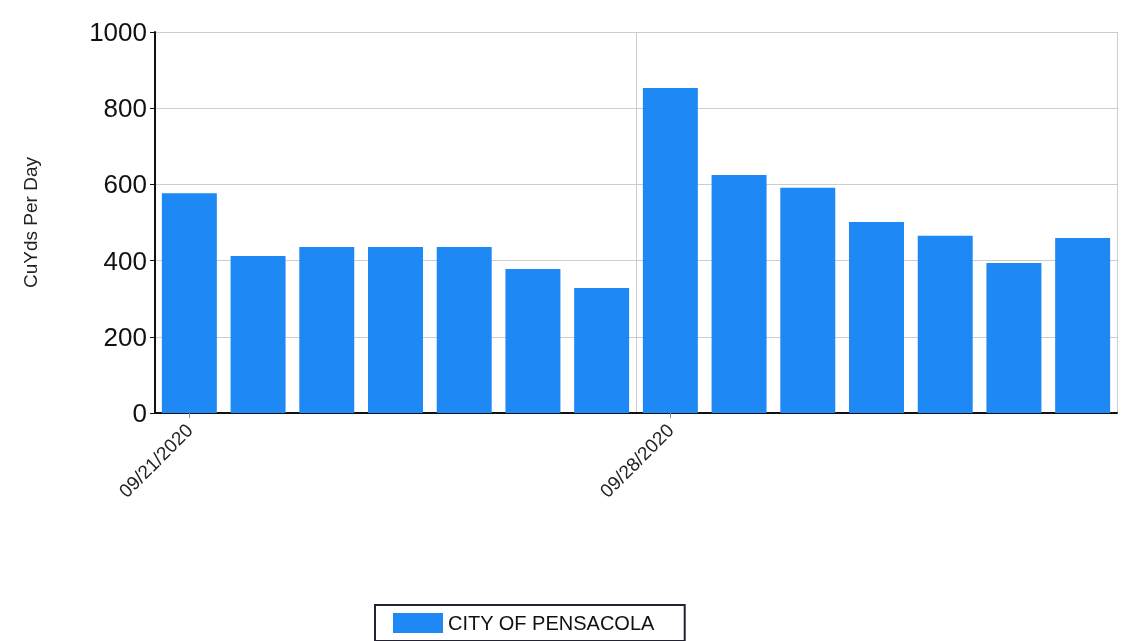 This screenshot has height=641, width=1137. I want to click on y-tick-label: 400, so click(125, 260).